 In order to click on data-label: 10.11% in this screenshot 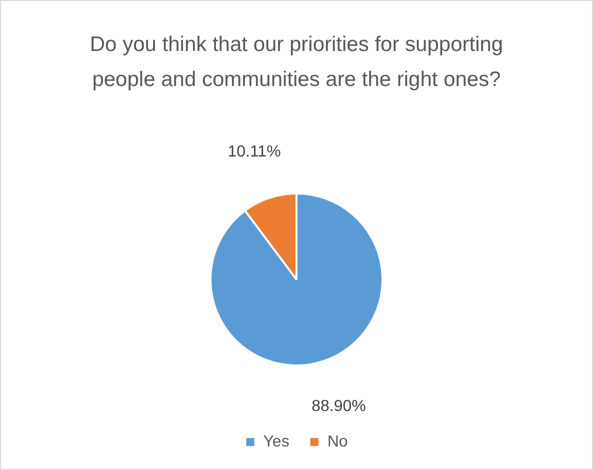, I will do `click(254, 152)`.